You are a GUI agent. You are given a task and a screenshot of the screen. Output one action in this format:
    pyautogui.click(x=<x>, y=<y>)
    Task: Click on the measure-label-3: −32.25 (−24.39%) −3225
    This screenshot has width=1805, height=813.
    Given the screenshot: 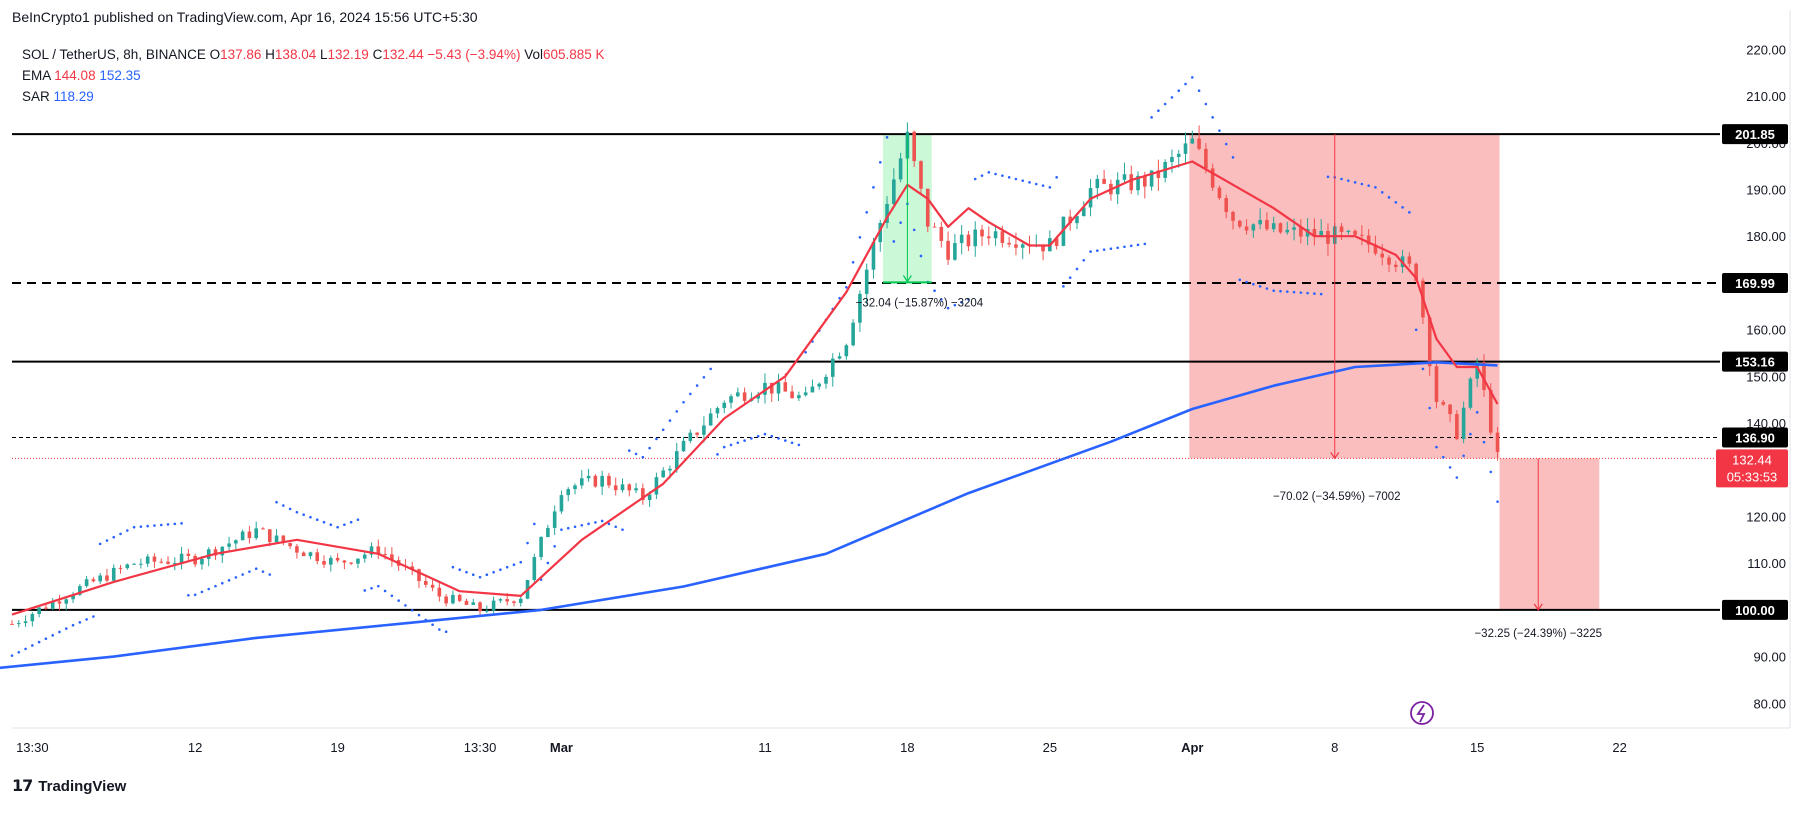 What is the action you would take?
    pyautogui.click(x=1538, y=634)
    